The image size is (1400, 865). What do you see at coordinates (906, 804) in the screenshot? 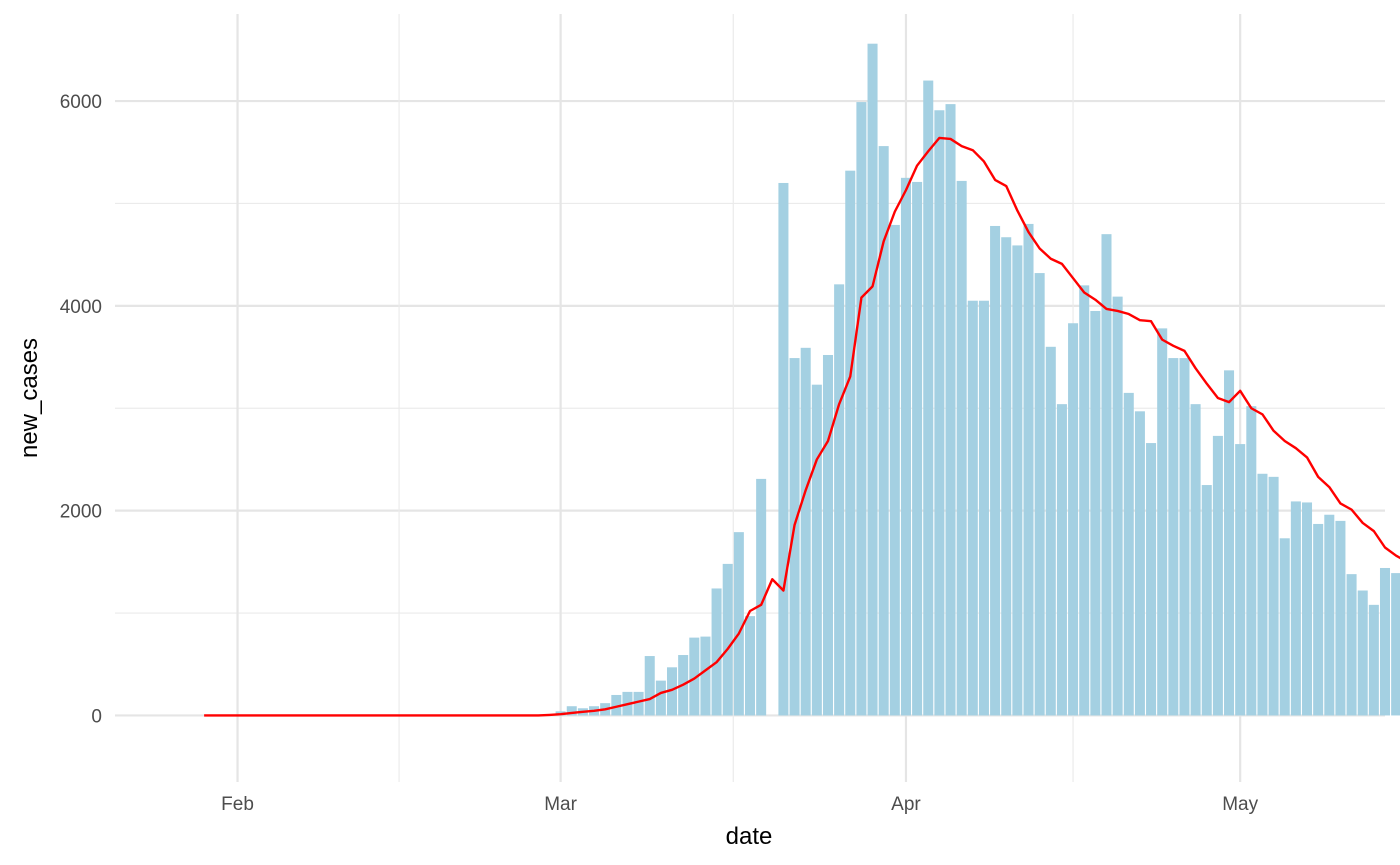
I see `x-tick-label: Apr` at bounding box center [906, 804].